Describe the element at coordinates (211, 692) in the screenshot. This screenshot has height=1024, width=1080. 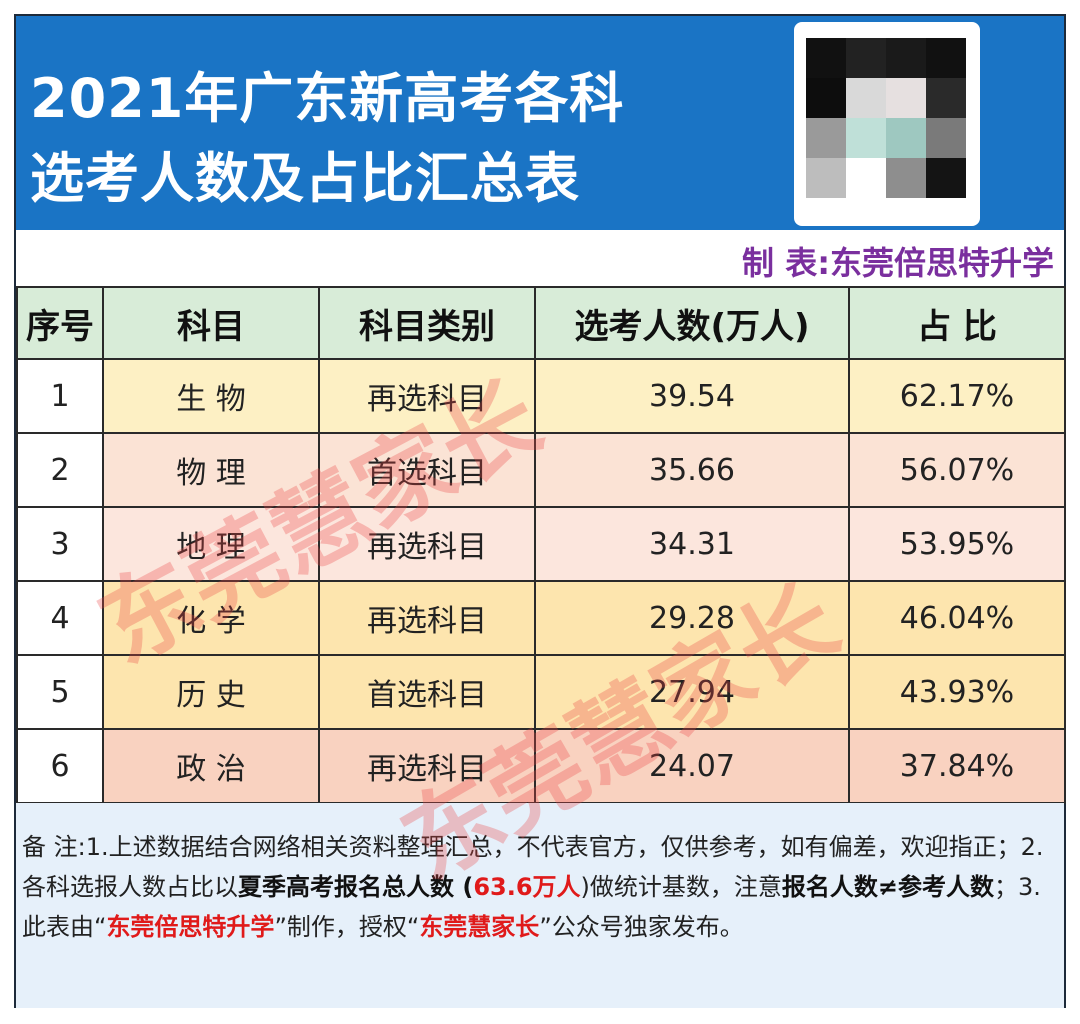
I see `cell-subject: 历 史` at that location.